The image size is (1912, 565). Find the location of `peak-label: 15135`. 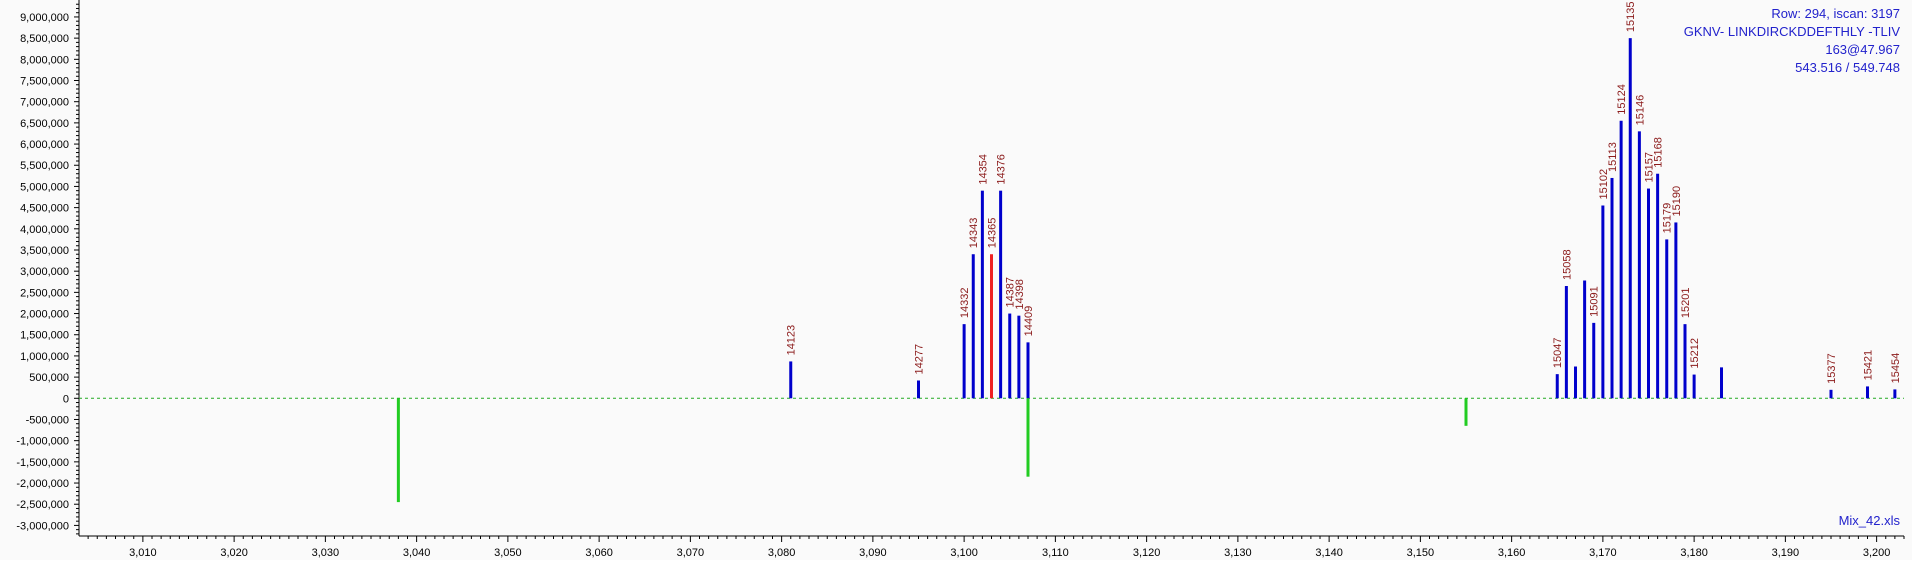

peak-label: 15135 is located at coordinates (1631, 17).